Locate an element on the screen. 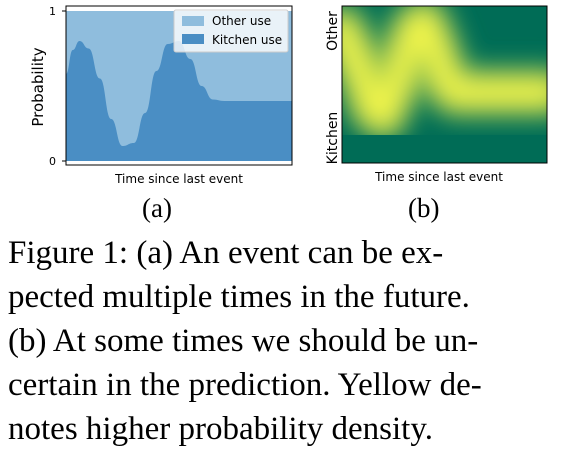 The height and width of the screenshot is (456, 582). area-kitchen-use is located at coordinates (179, 101).